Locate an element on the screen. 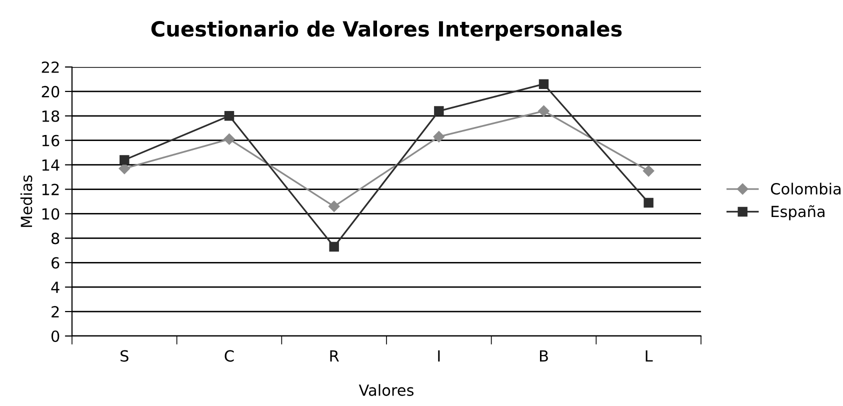  y-tick-label: 18 is located at coordinates (51, 116).